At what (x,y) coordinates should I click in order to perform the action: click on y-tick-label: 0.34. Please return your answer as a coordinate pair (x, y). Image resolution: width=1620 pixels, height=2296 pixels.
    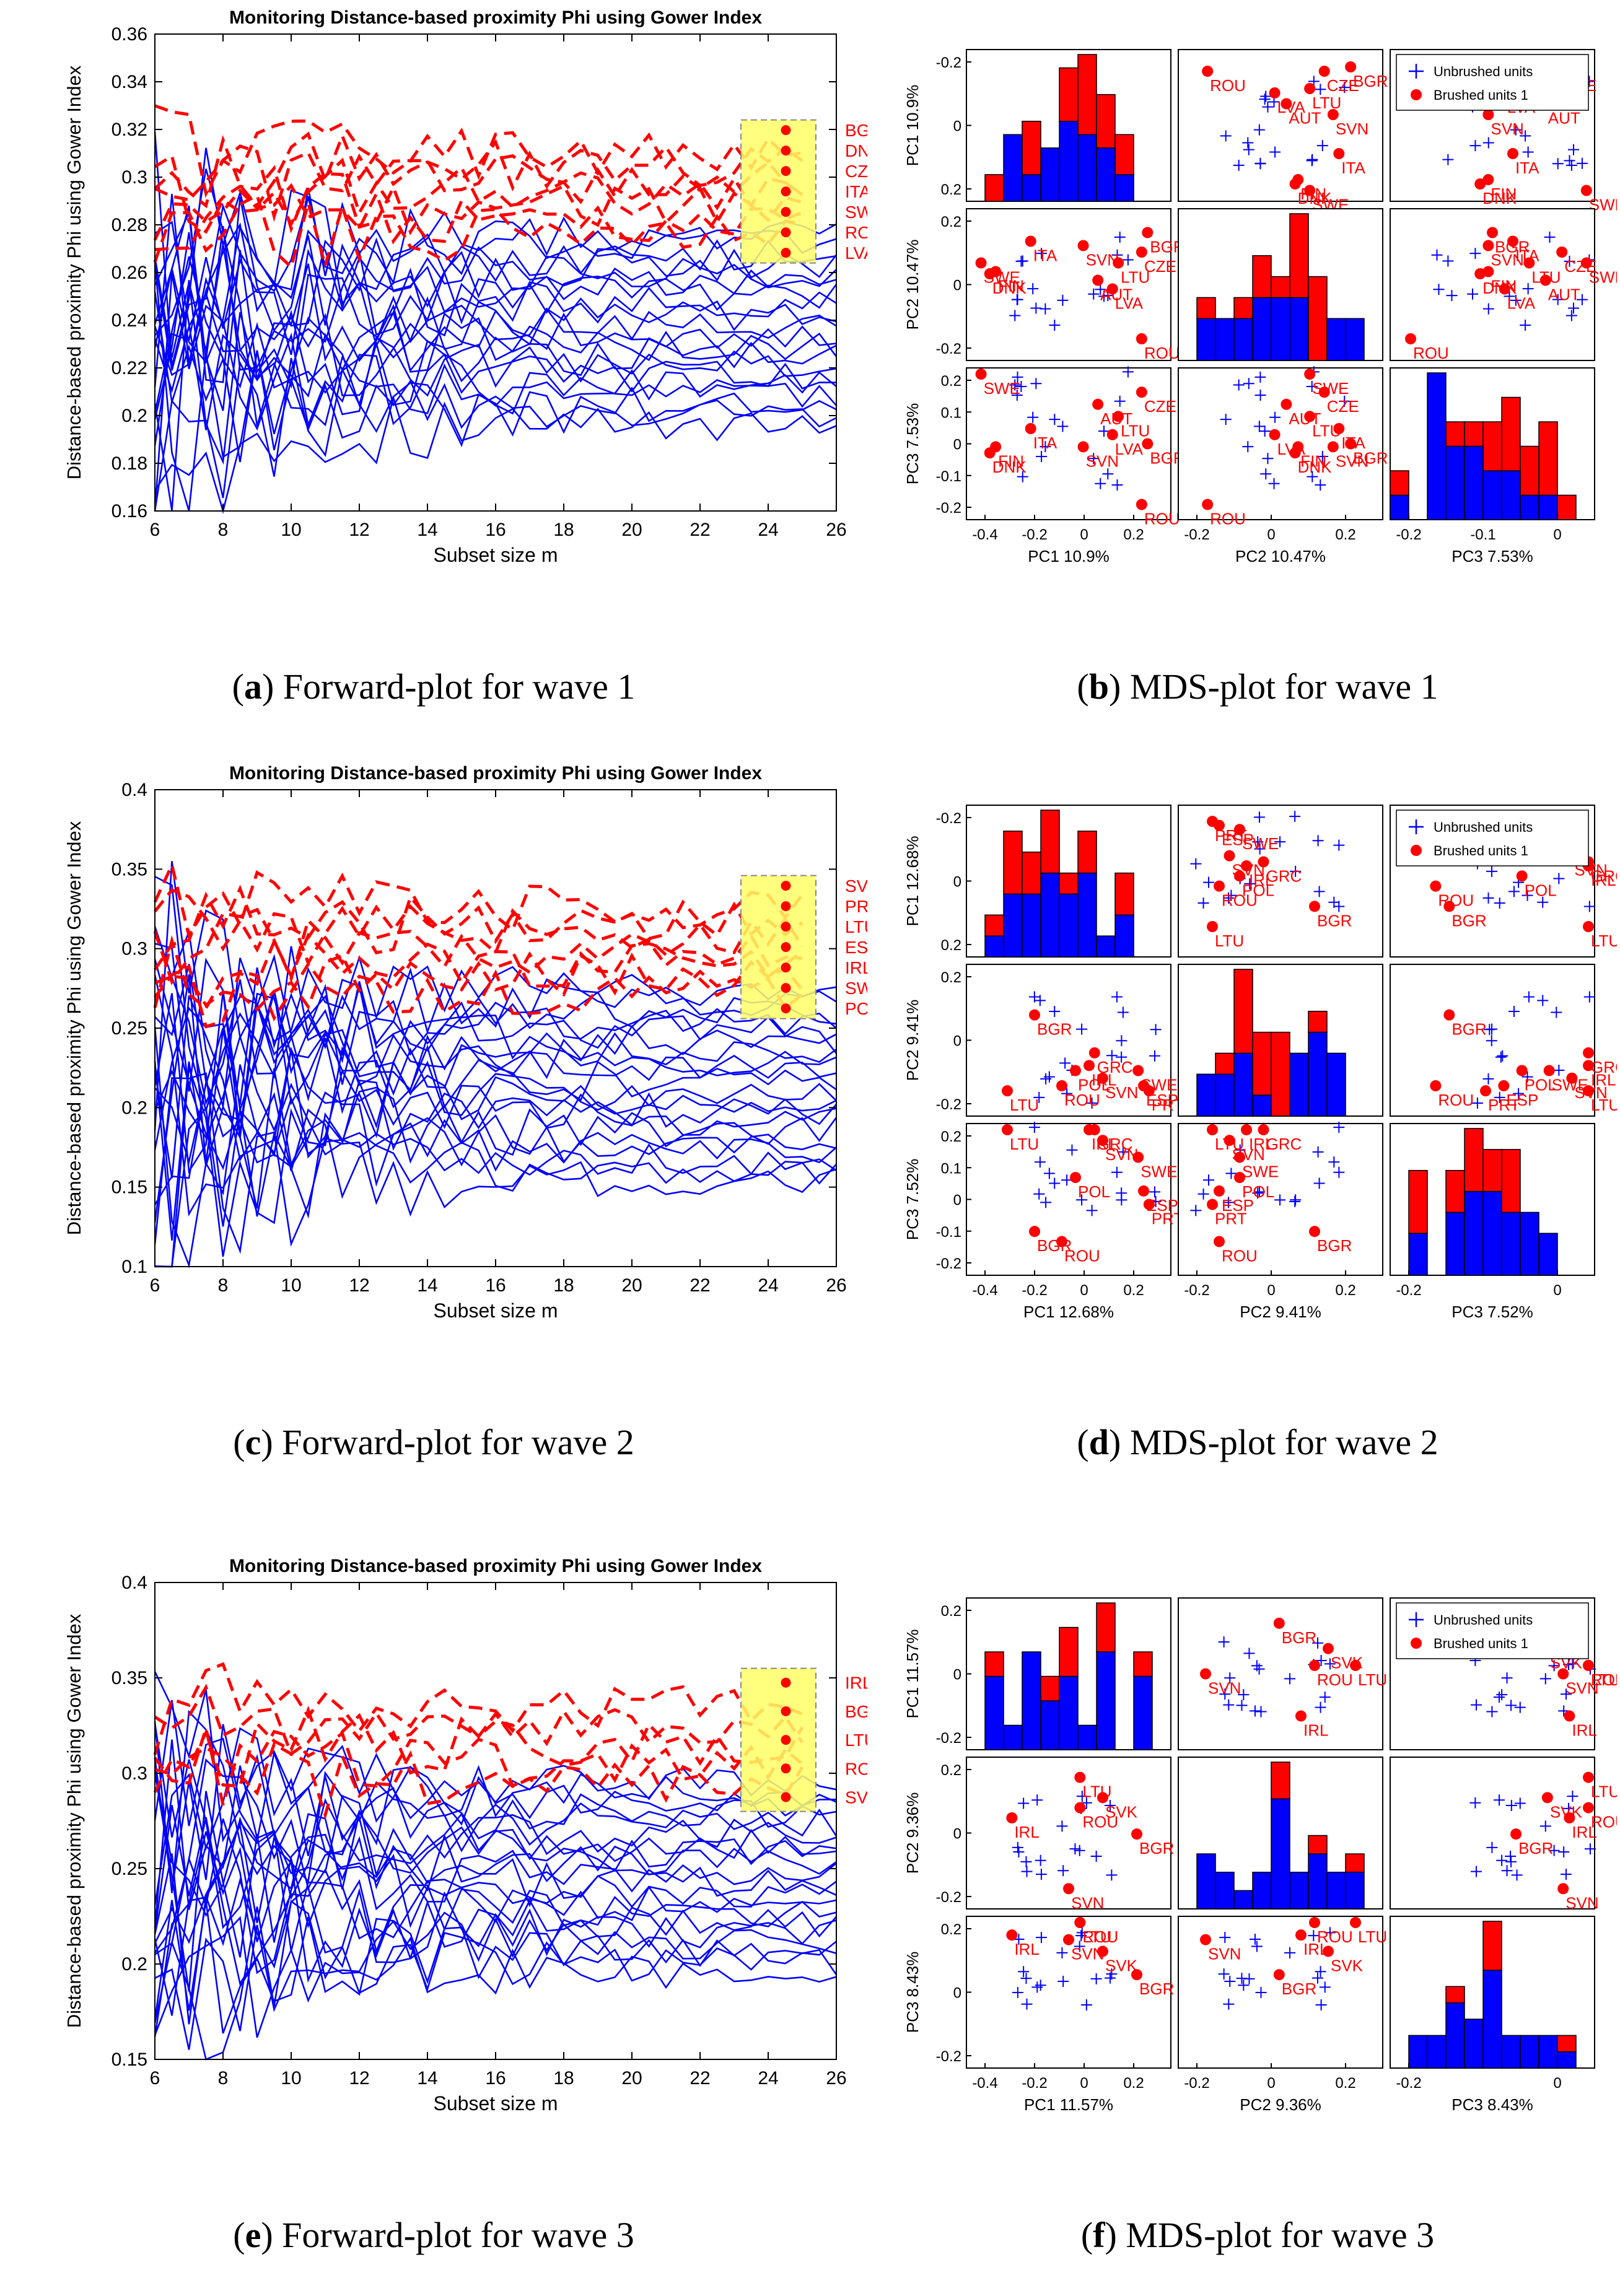
    Looking at the image, I should click on (130, 82).